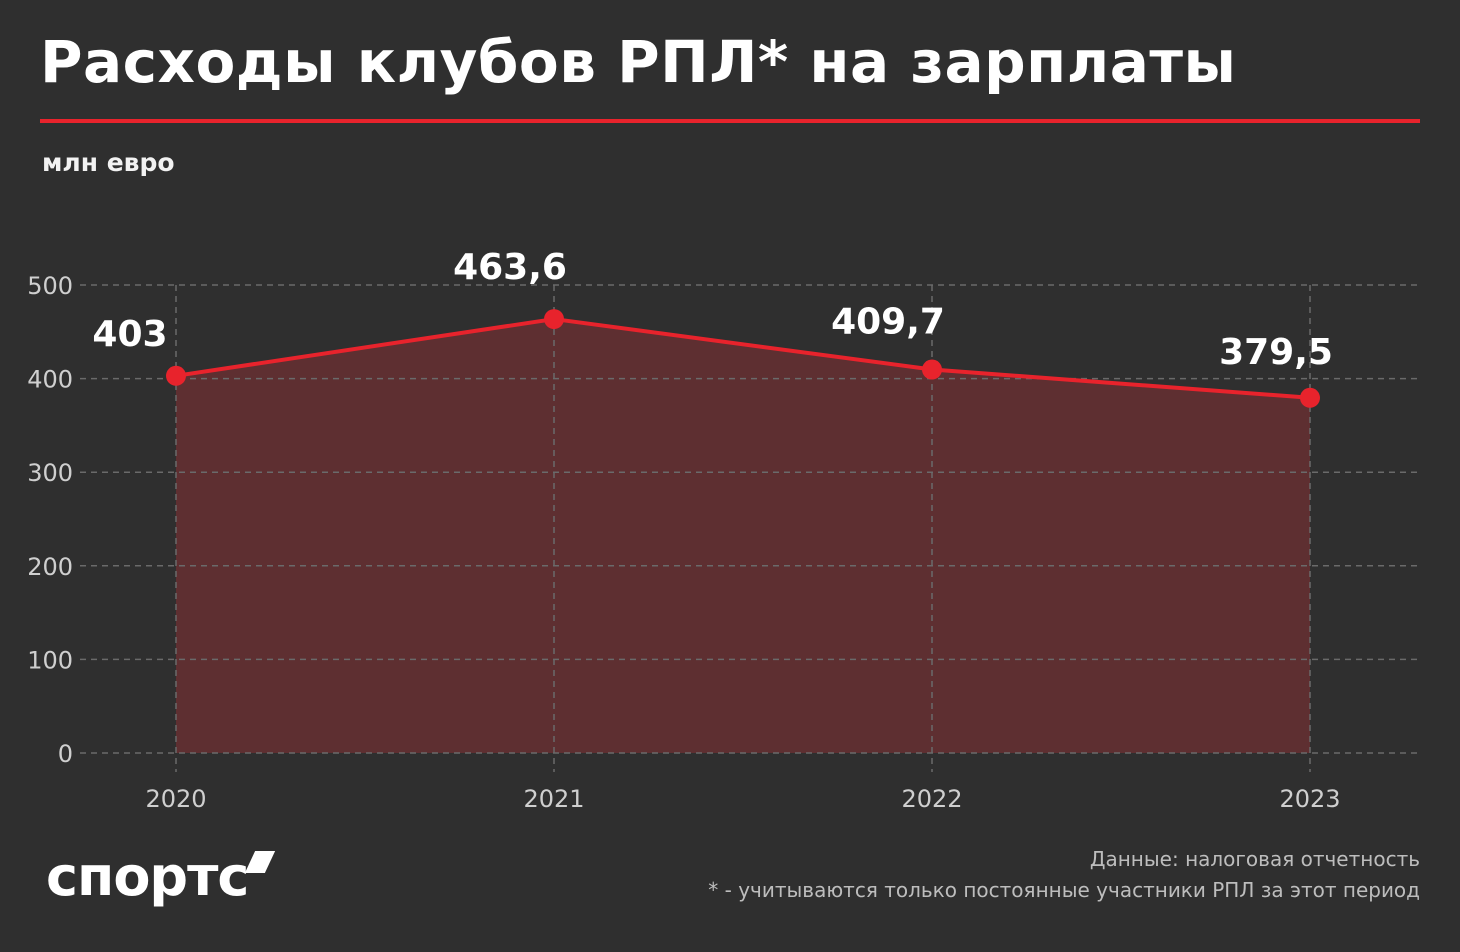 The image size is (1460, 952). Describe the element at coordinates (108, 162) in the screenshot. I see `unit-label: млн евро` at that location.